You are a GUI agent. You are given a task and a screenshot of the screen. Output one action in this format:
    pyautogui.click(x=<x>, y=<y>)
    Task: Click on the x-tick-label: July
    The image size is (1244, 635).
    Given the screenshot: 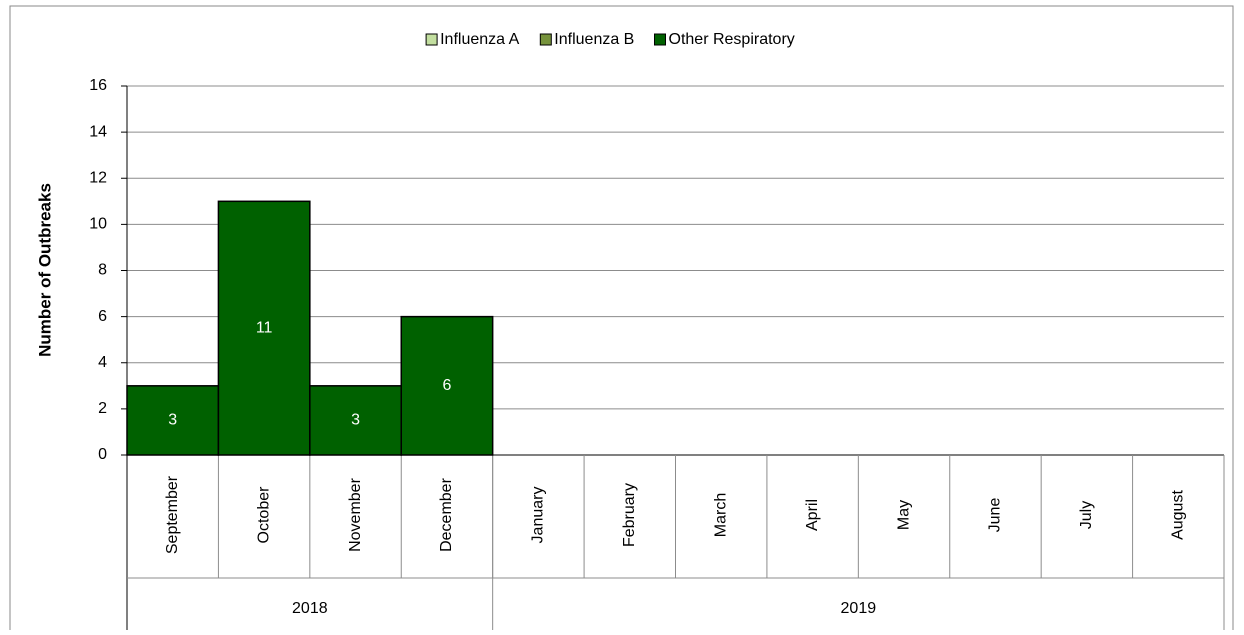 What is the action you would take?
    pyautogui.click(x=1086, y=515)
    